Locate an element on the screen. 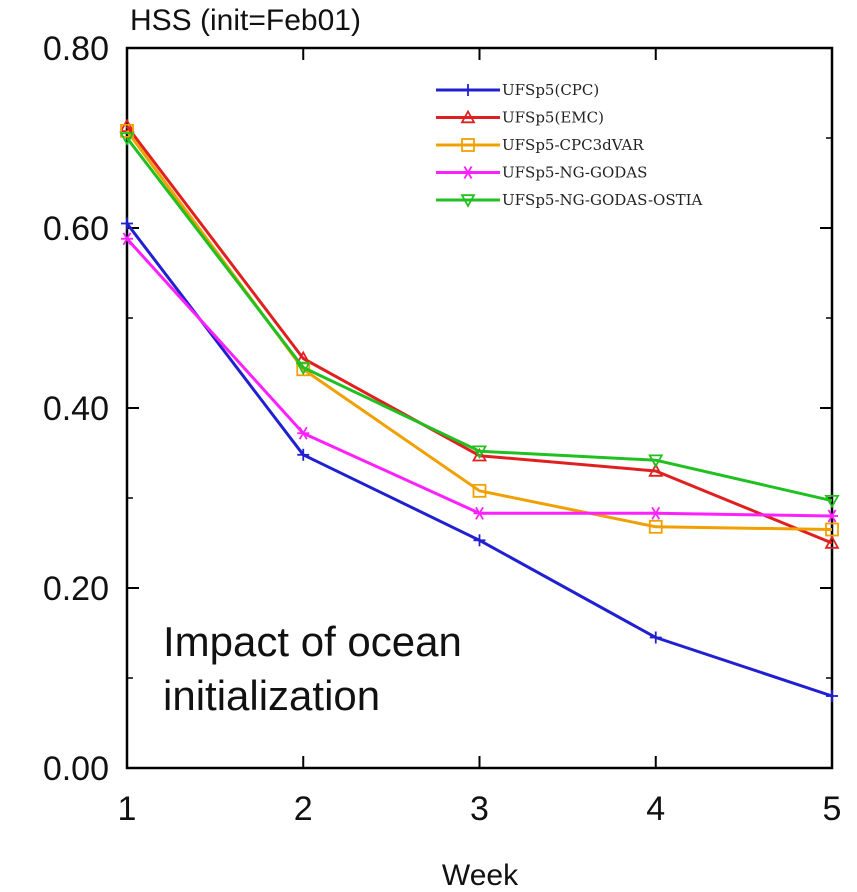 This screenshot has width=857, height=892. y-tick-label: 0.00 is located at coordinates (76, 769).